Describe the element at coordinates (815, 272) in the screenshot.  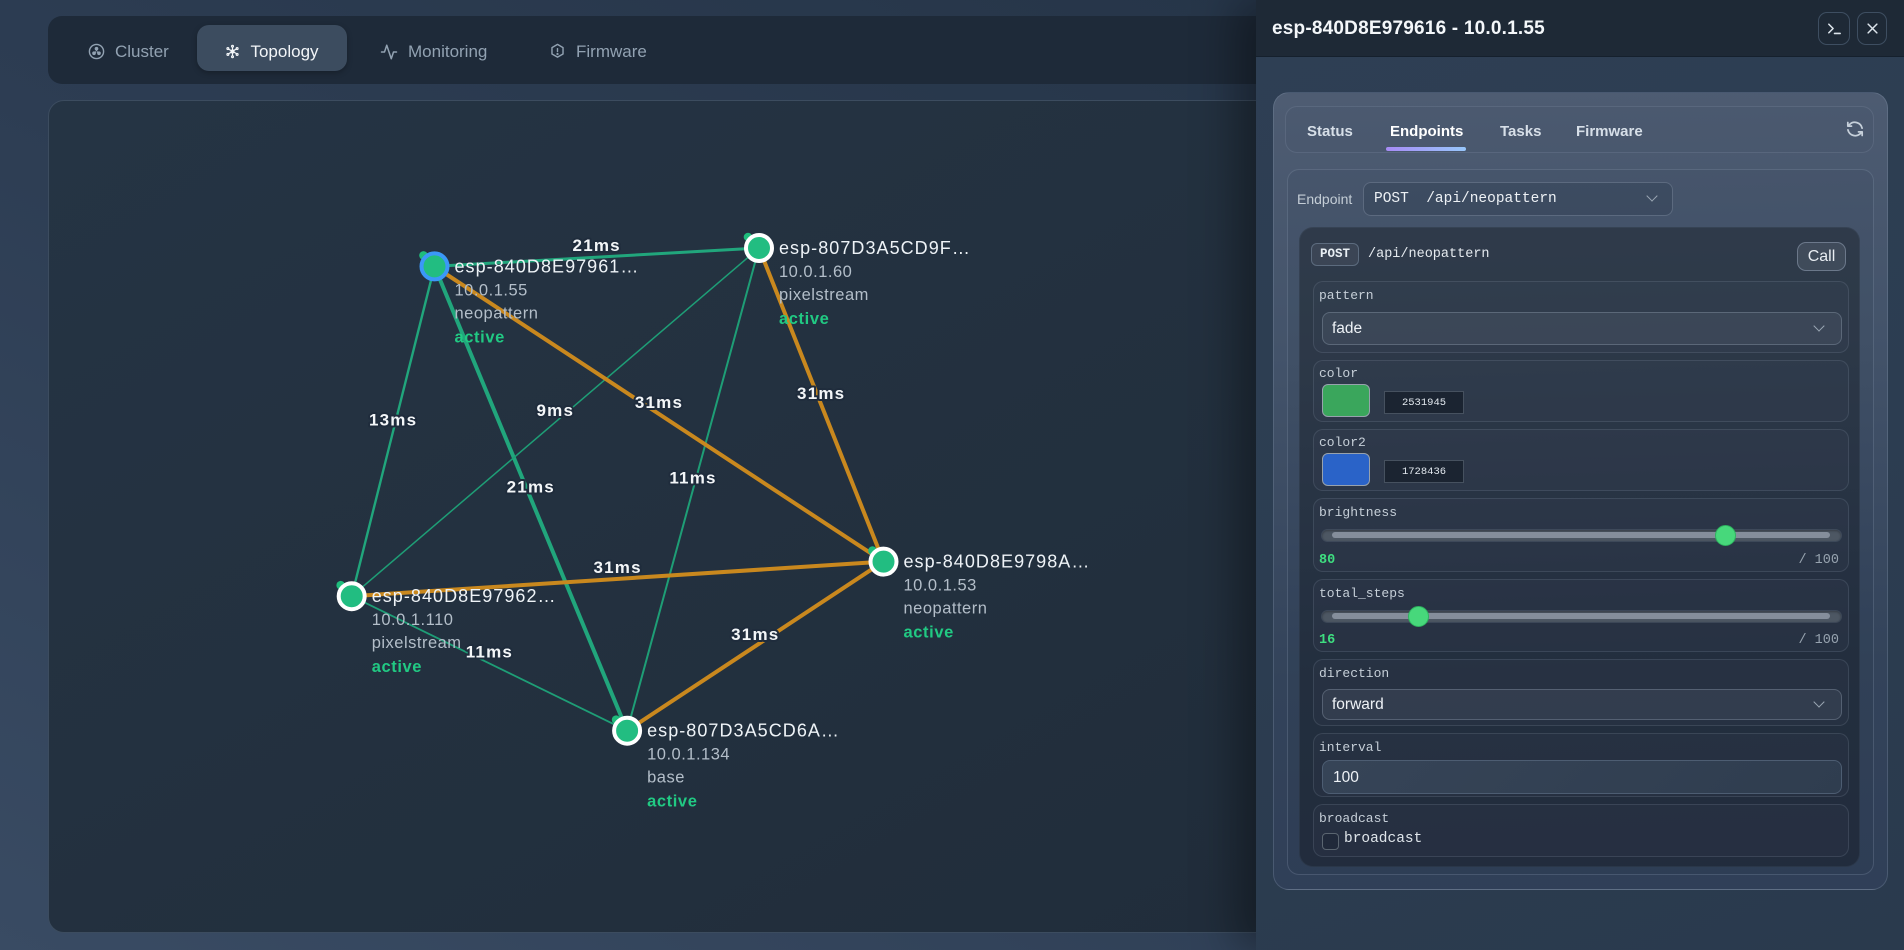
I see `svg-text: 10.0.1.60` at that location.